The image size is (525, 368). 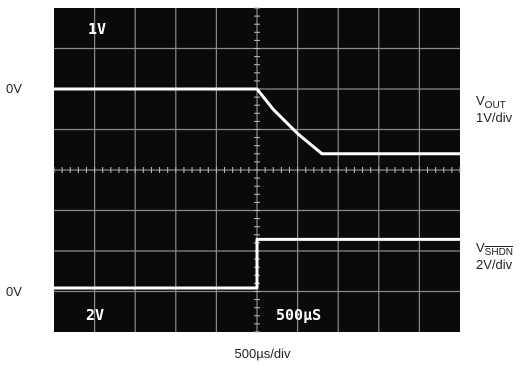 I want to click on vout-subscript: OUT, so click(x=495, y=105).